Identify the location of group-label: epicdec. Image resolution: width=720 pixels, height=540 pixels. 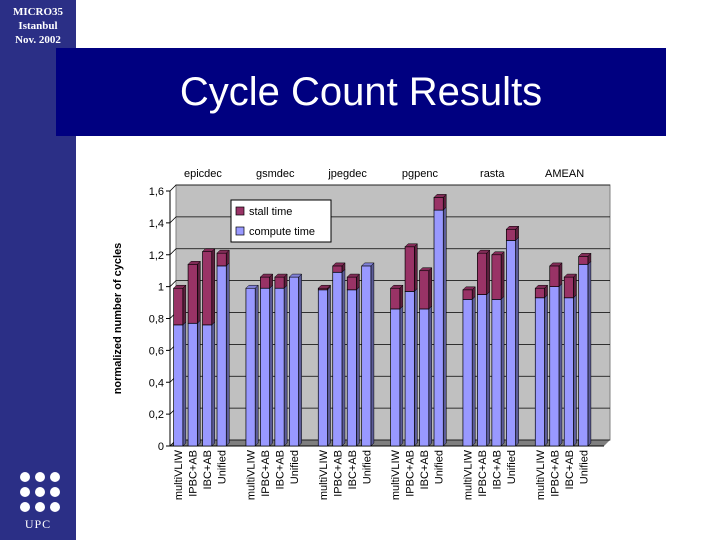
(203, 174).